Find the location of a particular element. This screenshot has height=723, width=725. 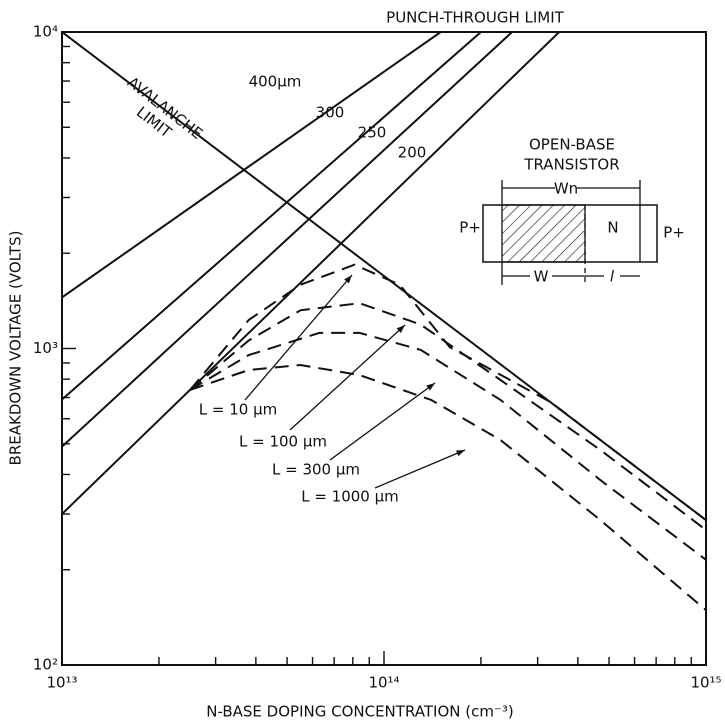

series-label: L = 100 μm is located at coordinates (283, 442).